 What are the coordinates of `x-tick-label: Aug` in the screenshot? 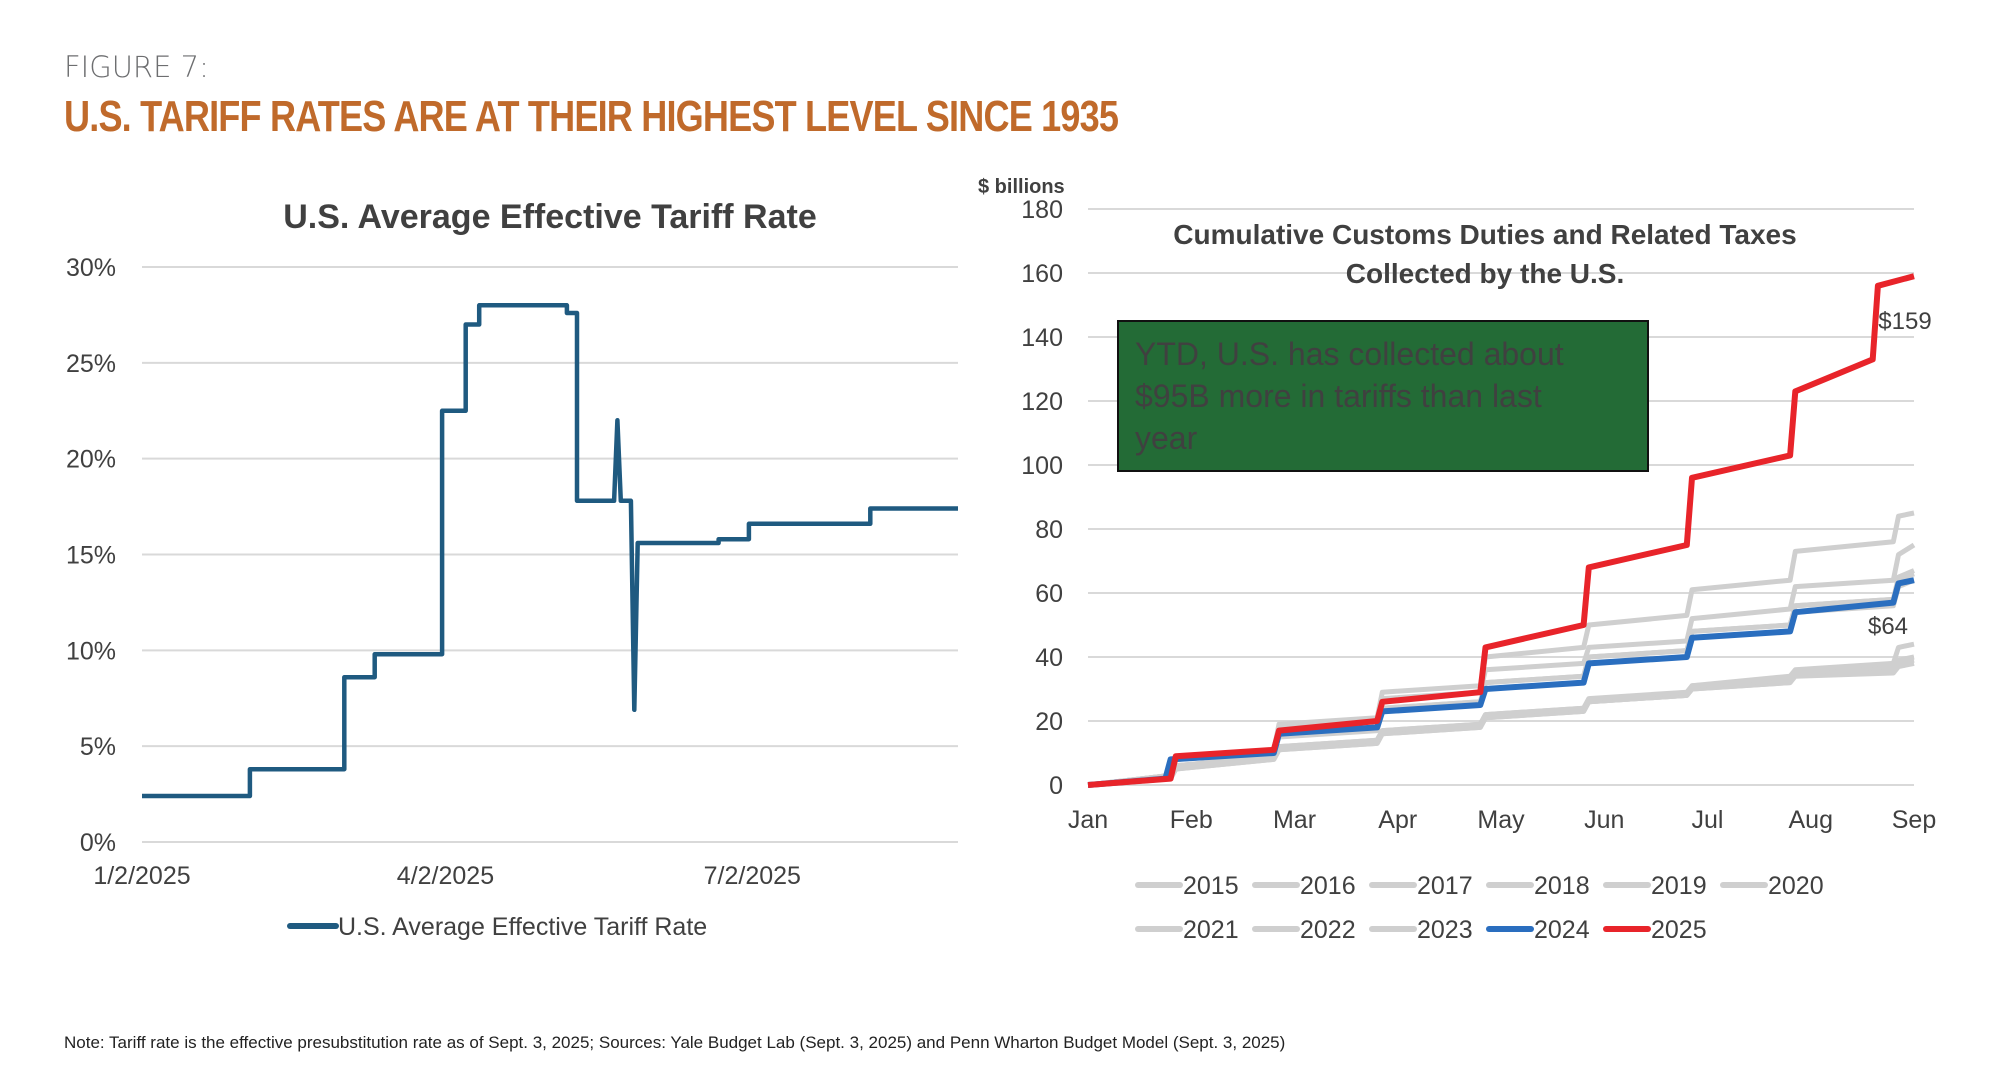 It's located at (1811, 820).